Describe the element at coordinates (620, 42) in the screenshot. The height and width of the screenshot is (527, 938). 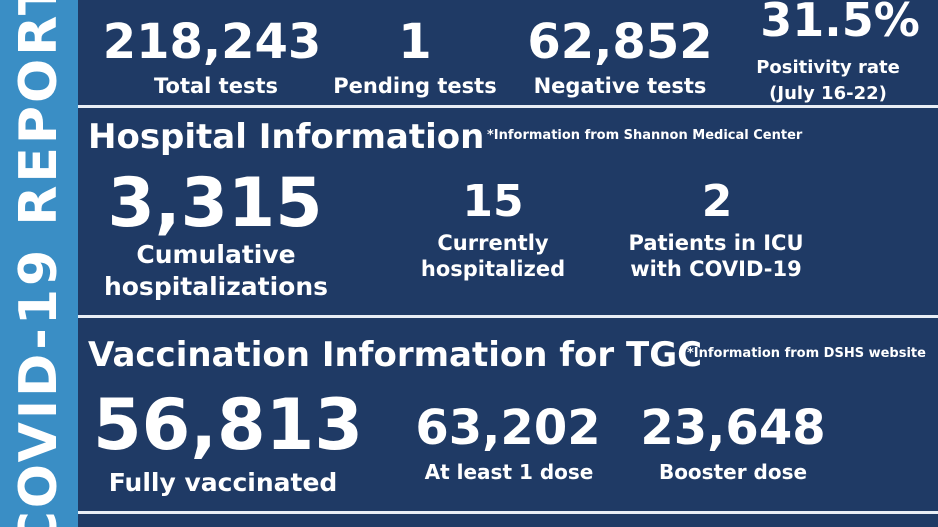
I see `stat-value: 62,852` at that location.